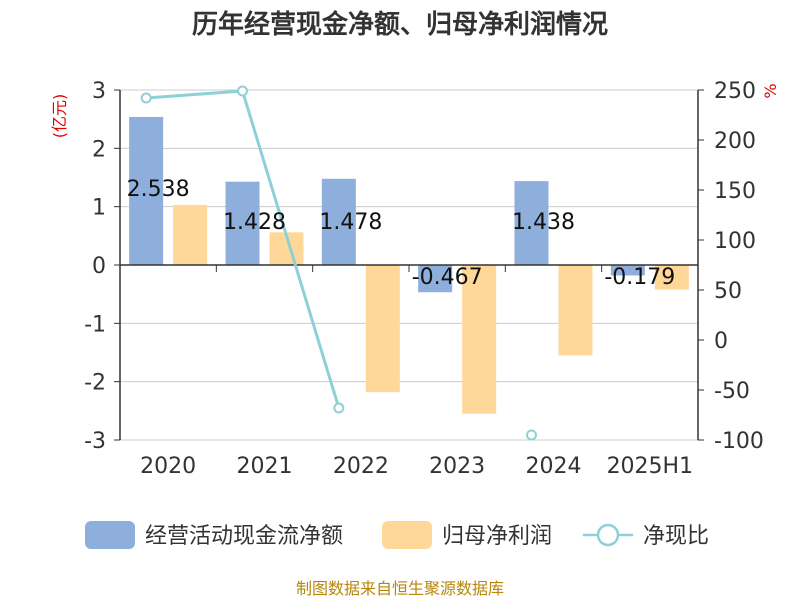  I want to click on right-axis-tick-label: 250, so click(735, 91).